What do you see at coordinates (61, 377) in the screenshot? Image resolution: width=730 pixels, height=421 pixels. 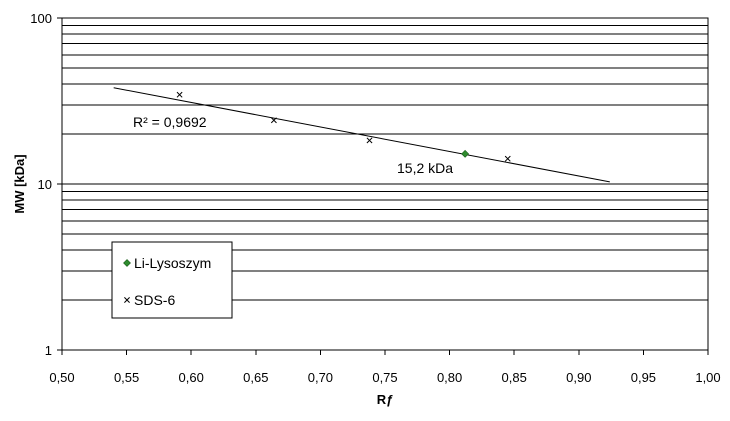 I see `x-tick-label: 0,50` at bounding box center [61, 377].